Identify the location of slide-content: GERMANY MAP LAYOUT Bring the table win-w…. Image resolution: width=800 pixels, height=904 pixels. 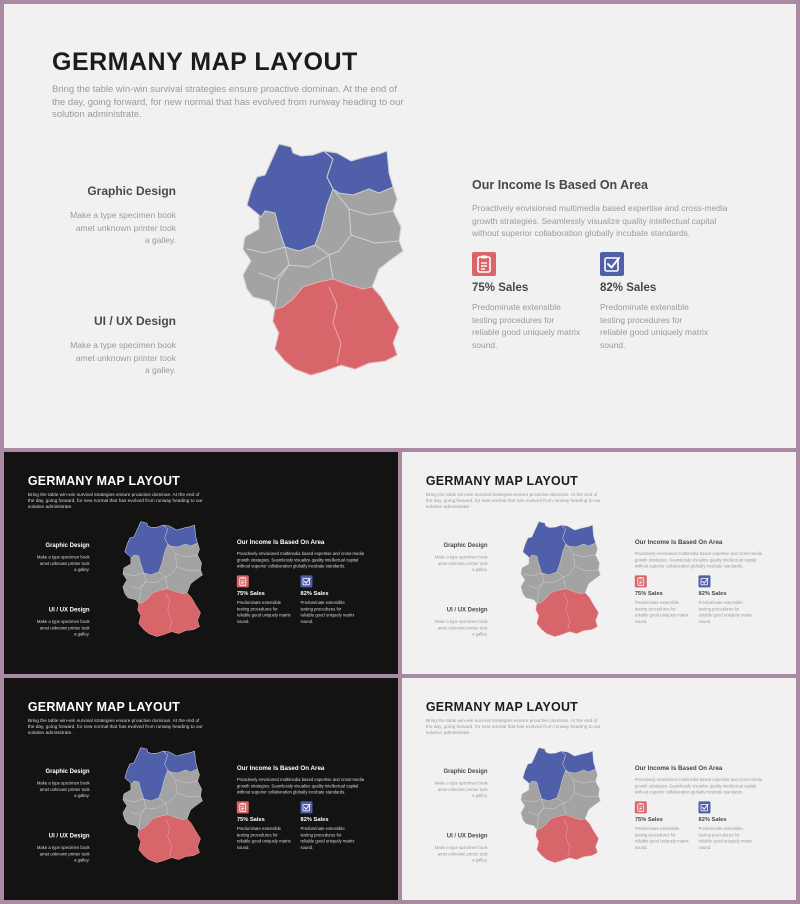
(201, 562).